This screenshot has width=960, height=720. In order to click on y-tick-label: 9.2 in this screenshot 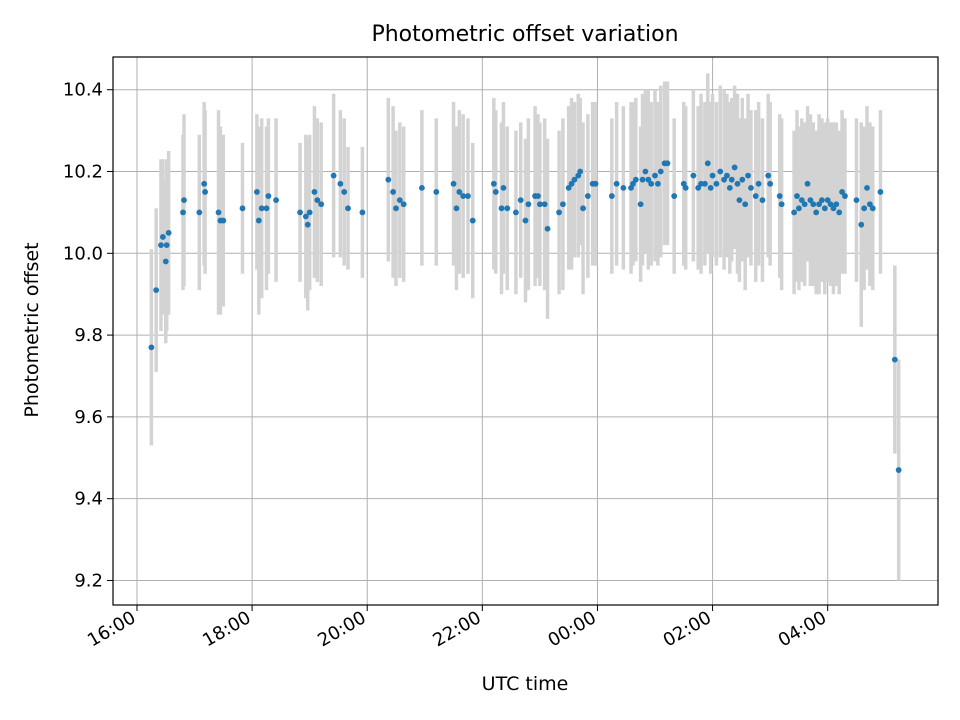, I will do `click(88, 580)`.